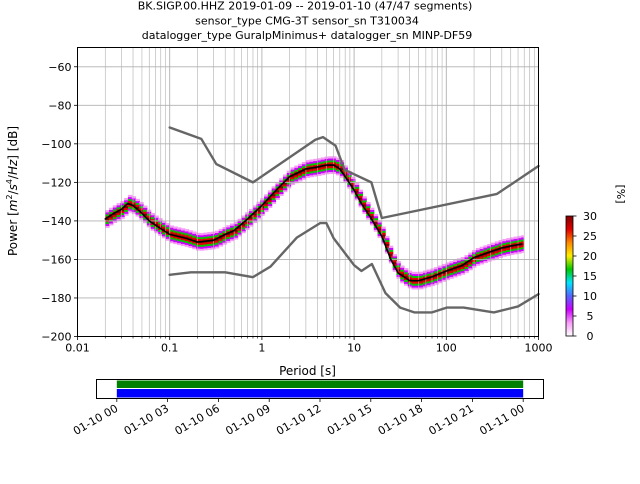  What do you see at coordinates (320, 393) in the screenshot?
I see `data-availability-bar` at bounding box center [320, 393].